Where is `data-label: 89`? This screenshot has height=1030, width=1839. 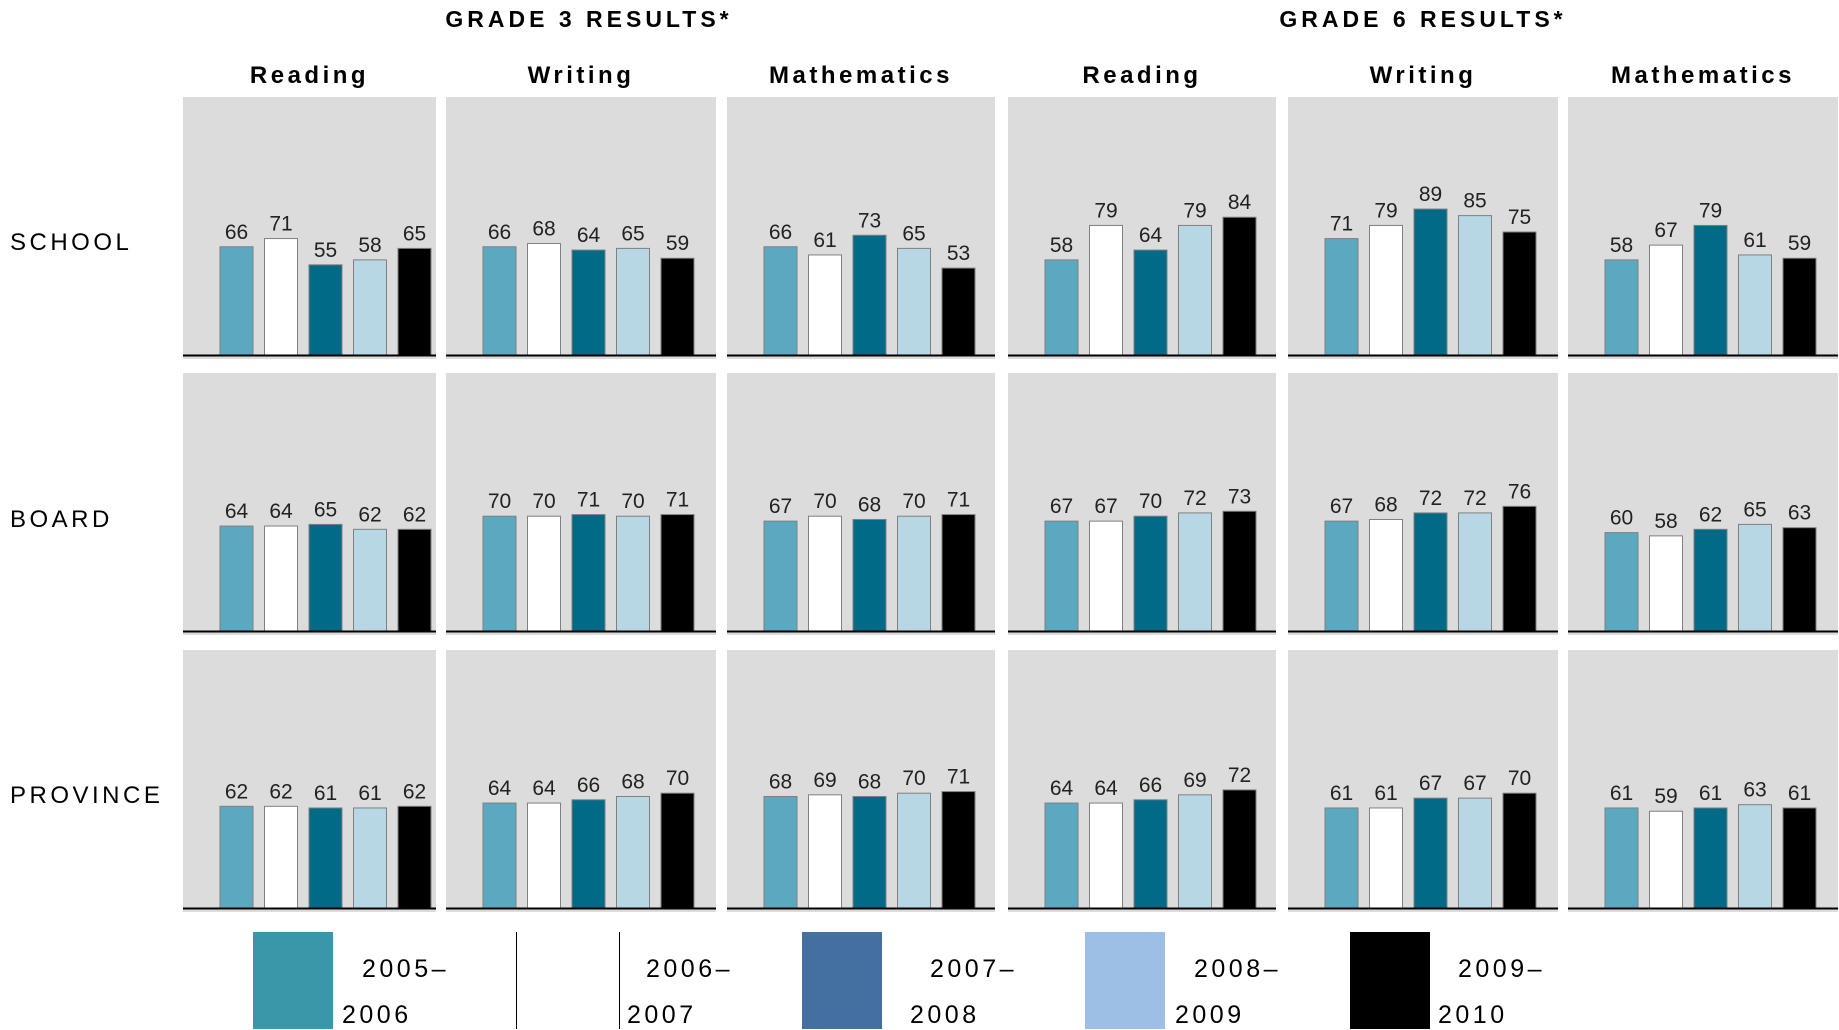
data-label: 89 is located at coordinates (1430, 194).